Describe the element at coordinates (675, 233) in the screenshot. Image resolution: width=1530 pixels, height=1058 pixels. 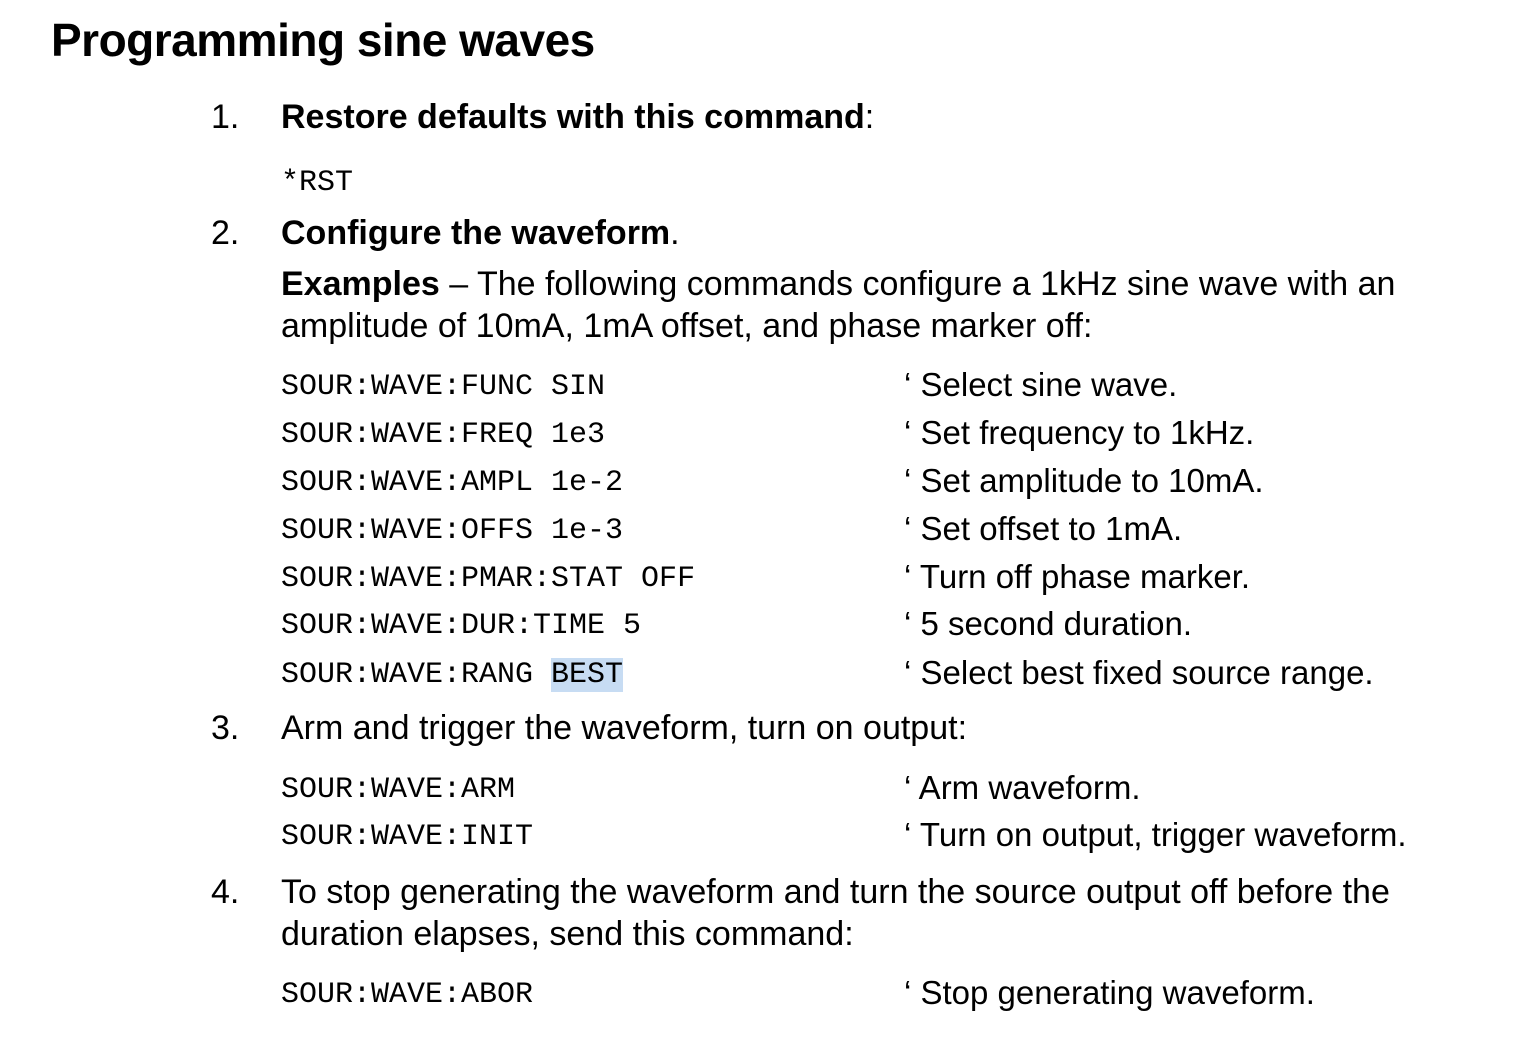
I see `step-2-tail: .` at that location.